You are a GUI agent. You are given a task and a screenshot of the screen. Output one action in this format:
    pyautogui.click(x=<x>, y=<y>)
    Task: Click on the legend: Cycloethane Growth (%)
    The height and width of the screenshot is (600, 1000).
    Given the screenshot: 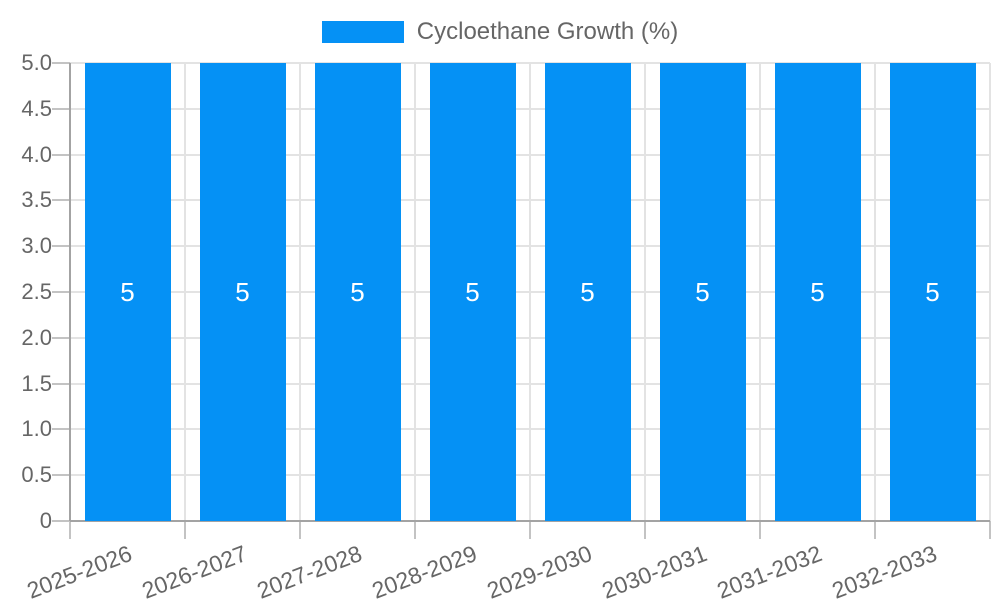 What is the action you would take?
    pyautogui.click(x=500, y=32)
    